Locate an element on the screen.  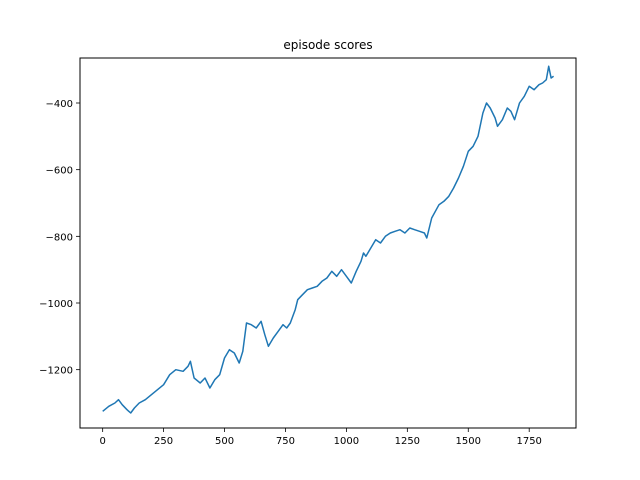
x-tick-label: 1250 is located at coordinates (407, 441).